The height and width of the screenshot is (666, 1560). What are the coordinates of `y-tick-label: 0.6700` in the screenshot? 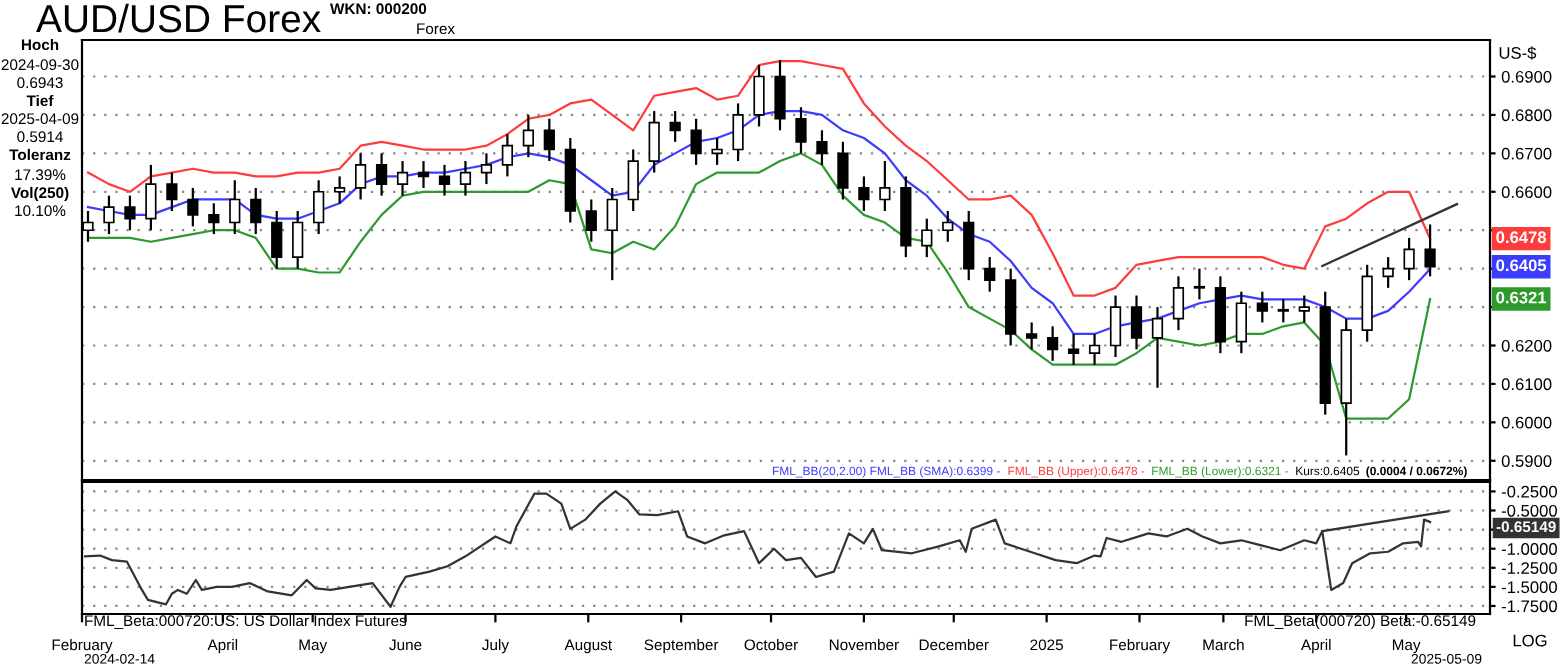 It's located at (1526, 153).